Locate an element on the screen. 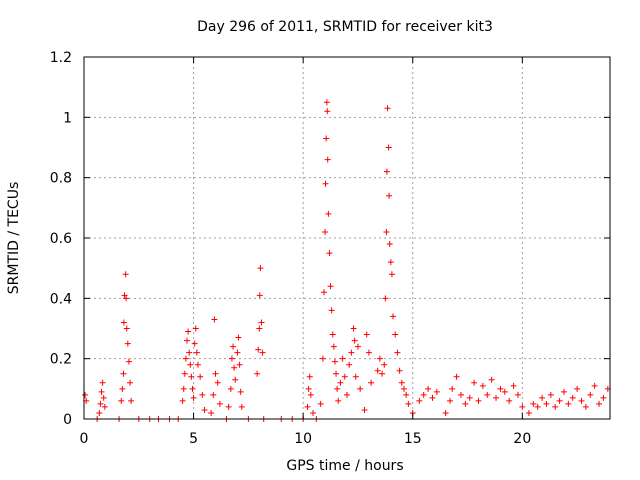 Image resolution: width=640 pixels, height=480 pixels. y-tick-label: 0.6 is located at coordinates (61, 239).